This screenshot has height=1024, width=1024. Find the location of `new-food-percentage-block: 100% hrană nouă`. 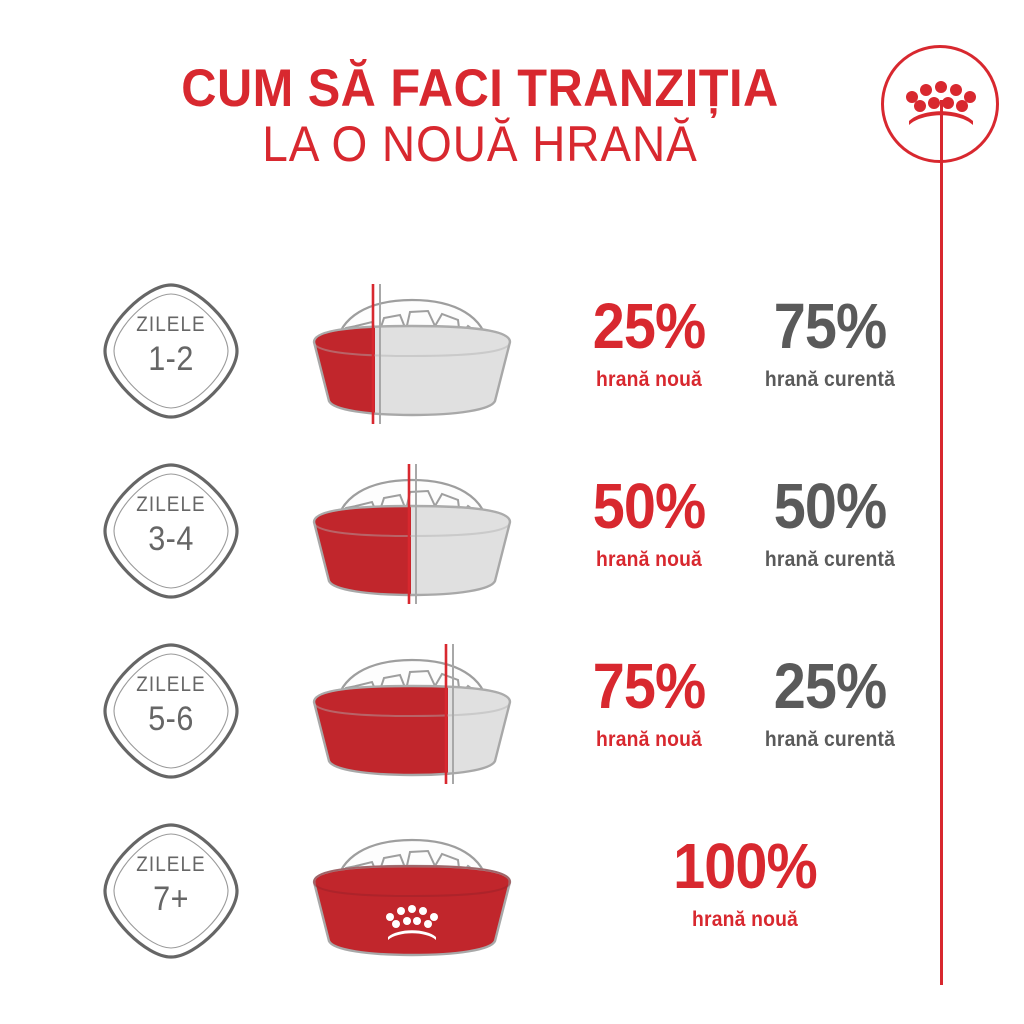

new-food-percentage-block: 100% hrană nouă is located at coordinates (745, 882).